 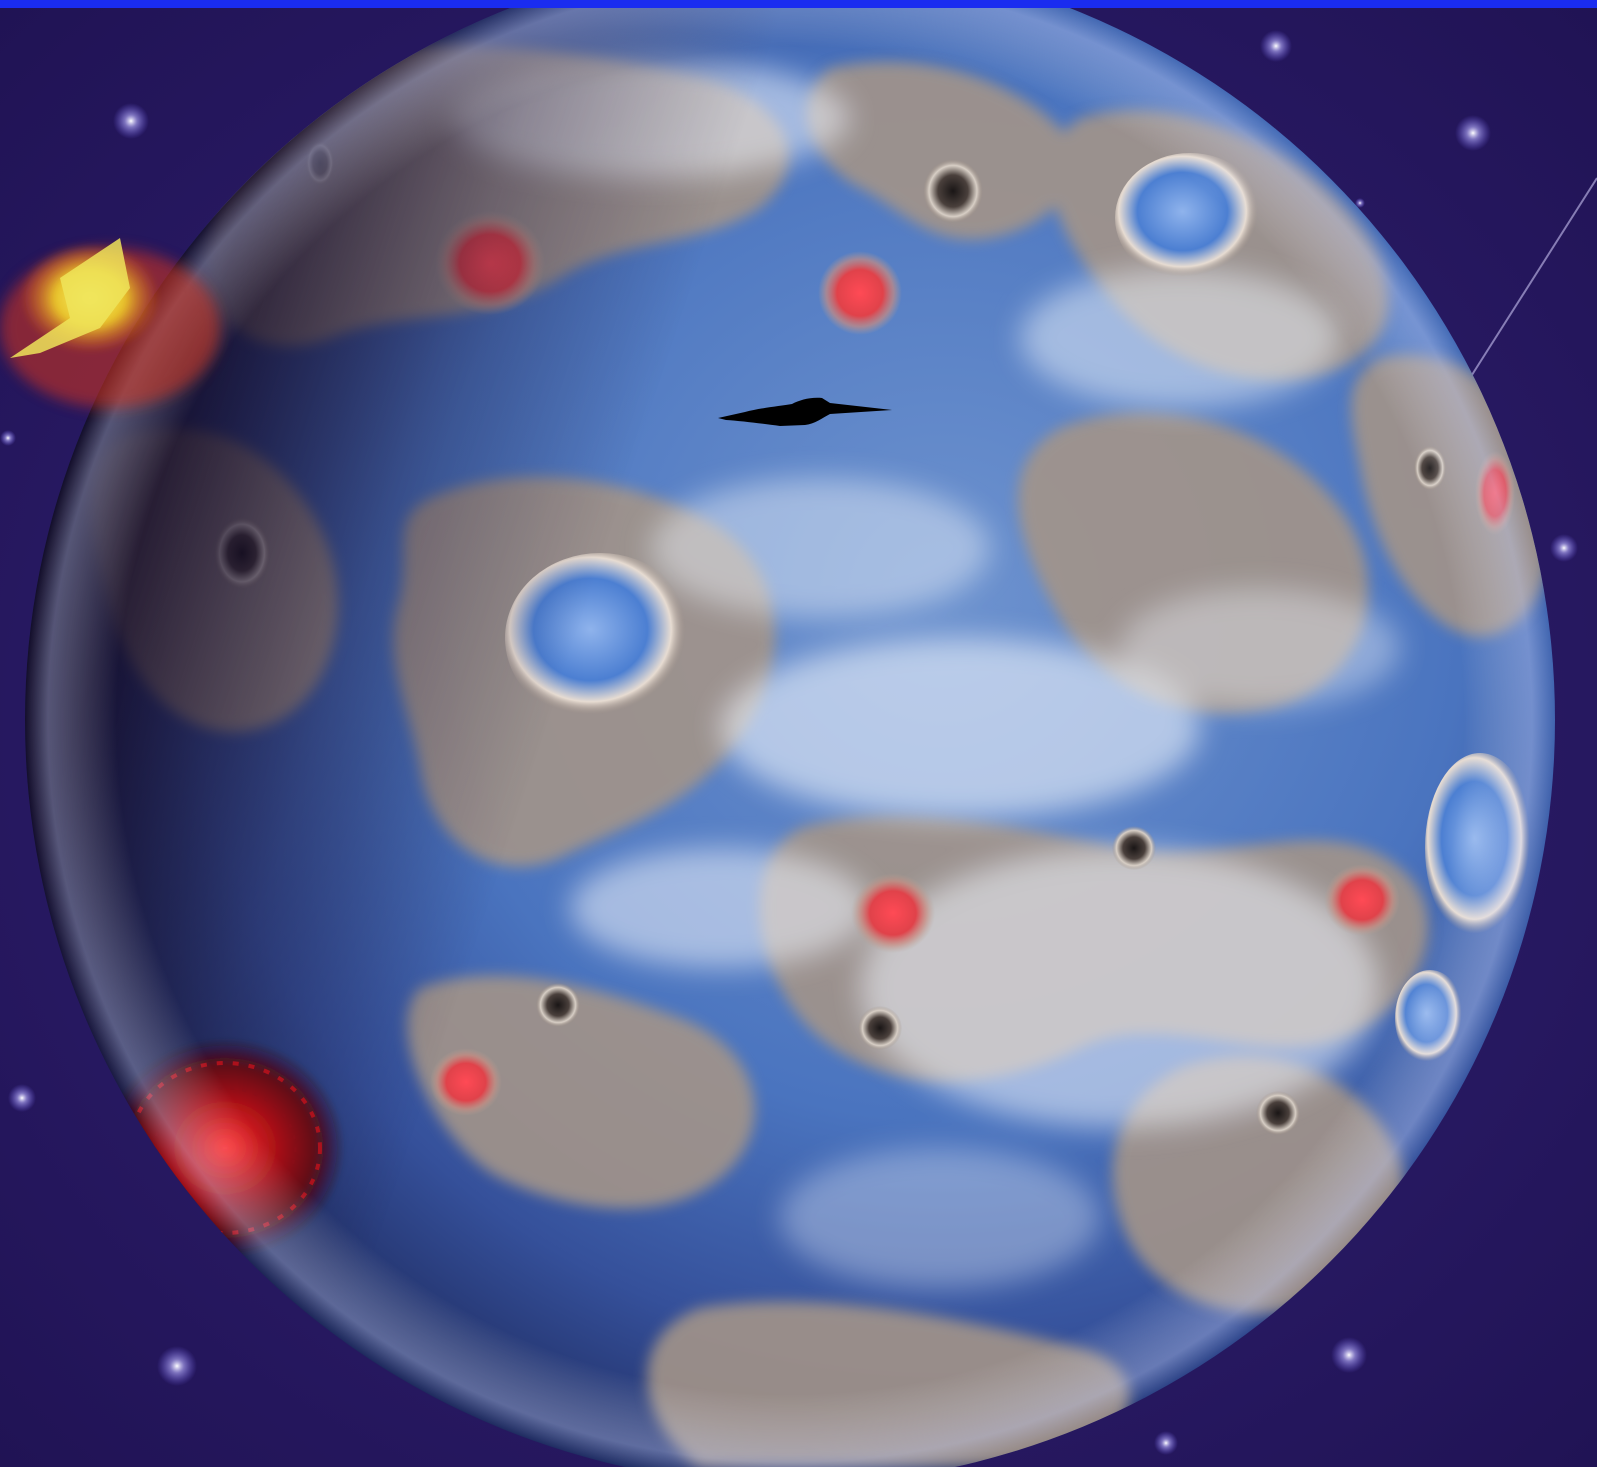 I want to click on spaceship-icon, so click(x=805, y=411).